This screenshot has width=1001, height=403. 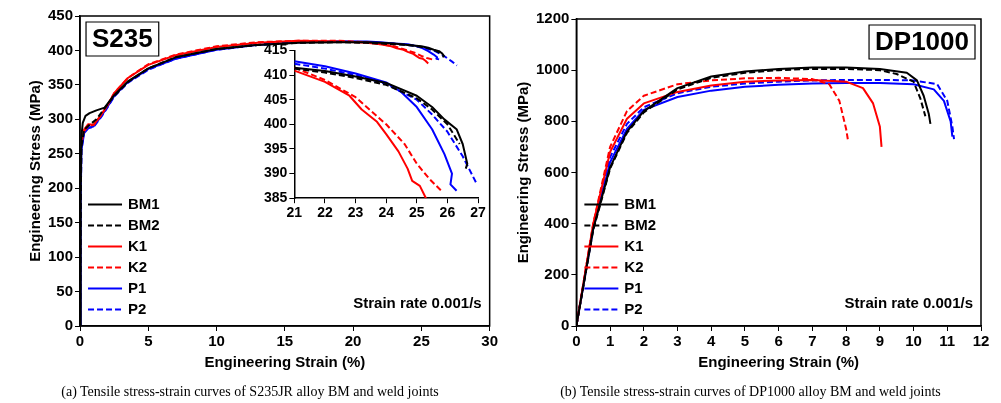 What do you see at coordinates (386, 212) in the screenshot?
I see `x-tick-label: 24` at bounding box center [386, 212].